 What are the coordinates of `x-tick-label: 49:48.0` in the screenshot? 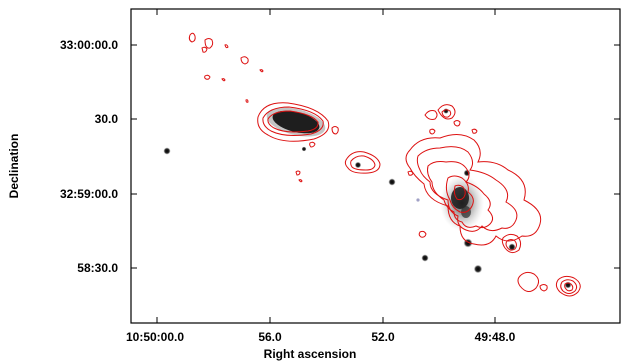 It's located at (495, 337).